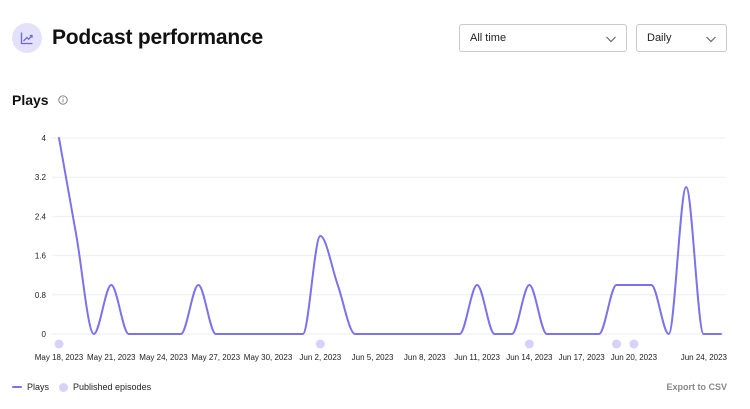 Image resolution: width=750 pixels, height=409 pixels. What do you see at coordinates (659, 38) in the screenshot?
I see `interval-value: Daily` at bounding box center [659, 38].